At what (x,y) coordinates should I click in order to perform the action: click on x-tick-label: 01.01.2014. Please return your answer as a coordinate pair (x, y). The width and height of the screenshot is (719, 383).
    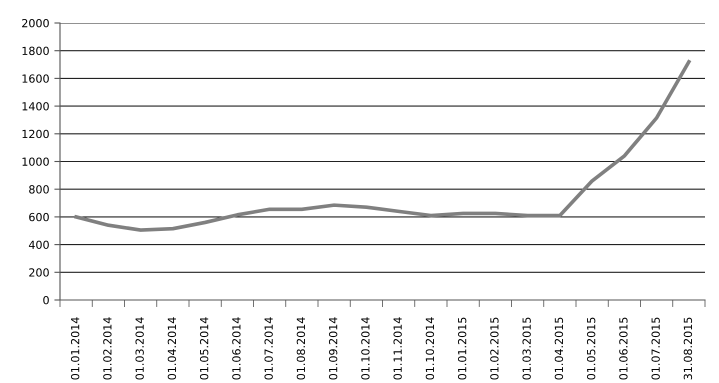
    Looking at the image, I should click on (75, 348).